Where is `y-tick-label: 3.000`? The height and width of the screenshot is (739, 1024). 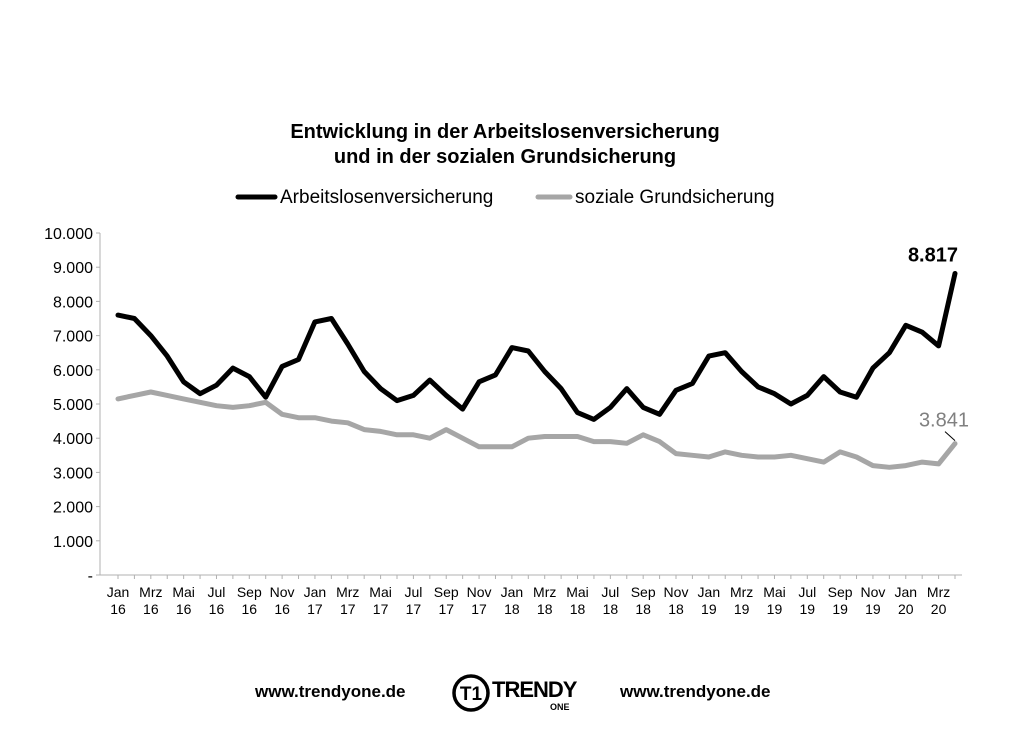
y-tick-label: 3.000 is located at coordinates (73, 473).